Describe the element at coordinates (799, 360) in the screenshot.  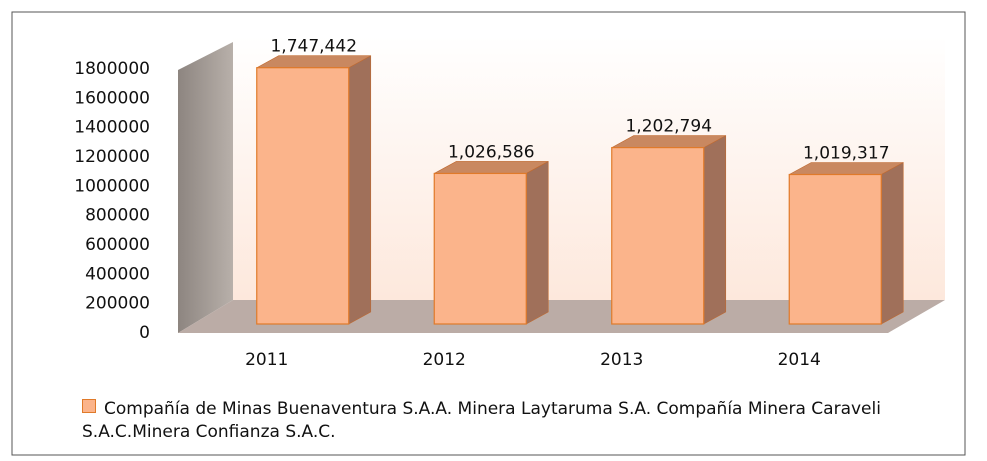
I see `x-tick-label: 2014` at that location.